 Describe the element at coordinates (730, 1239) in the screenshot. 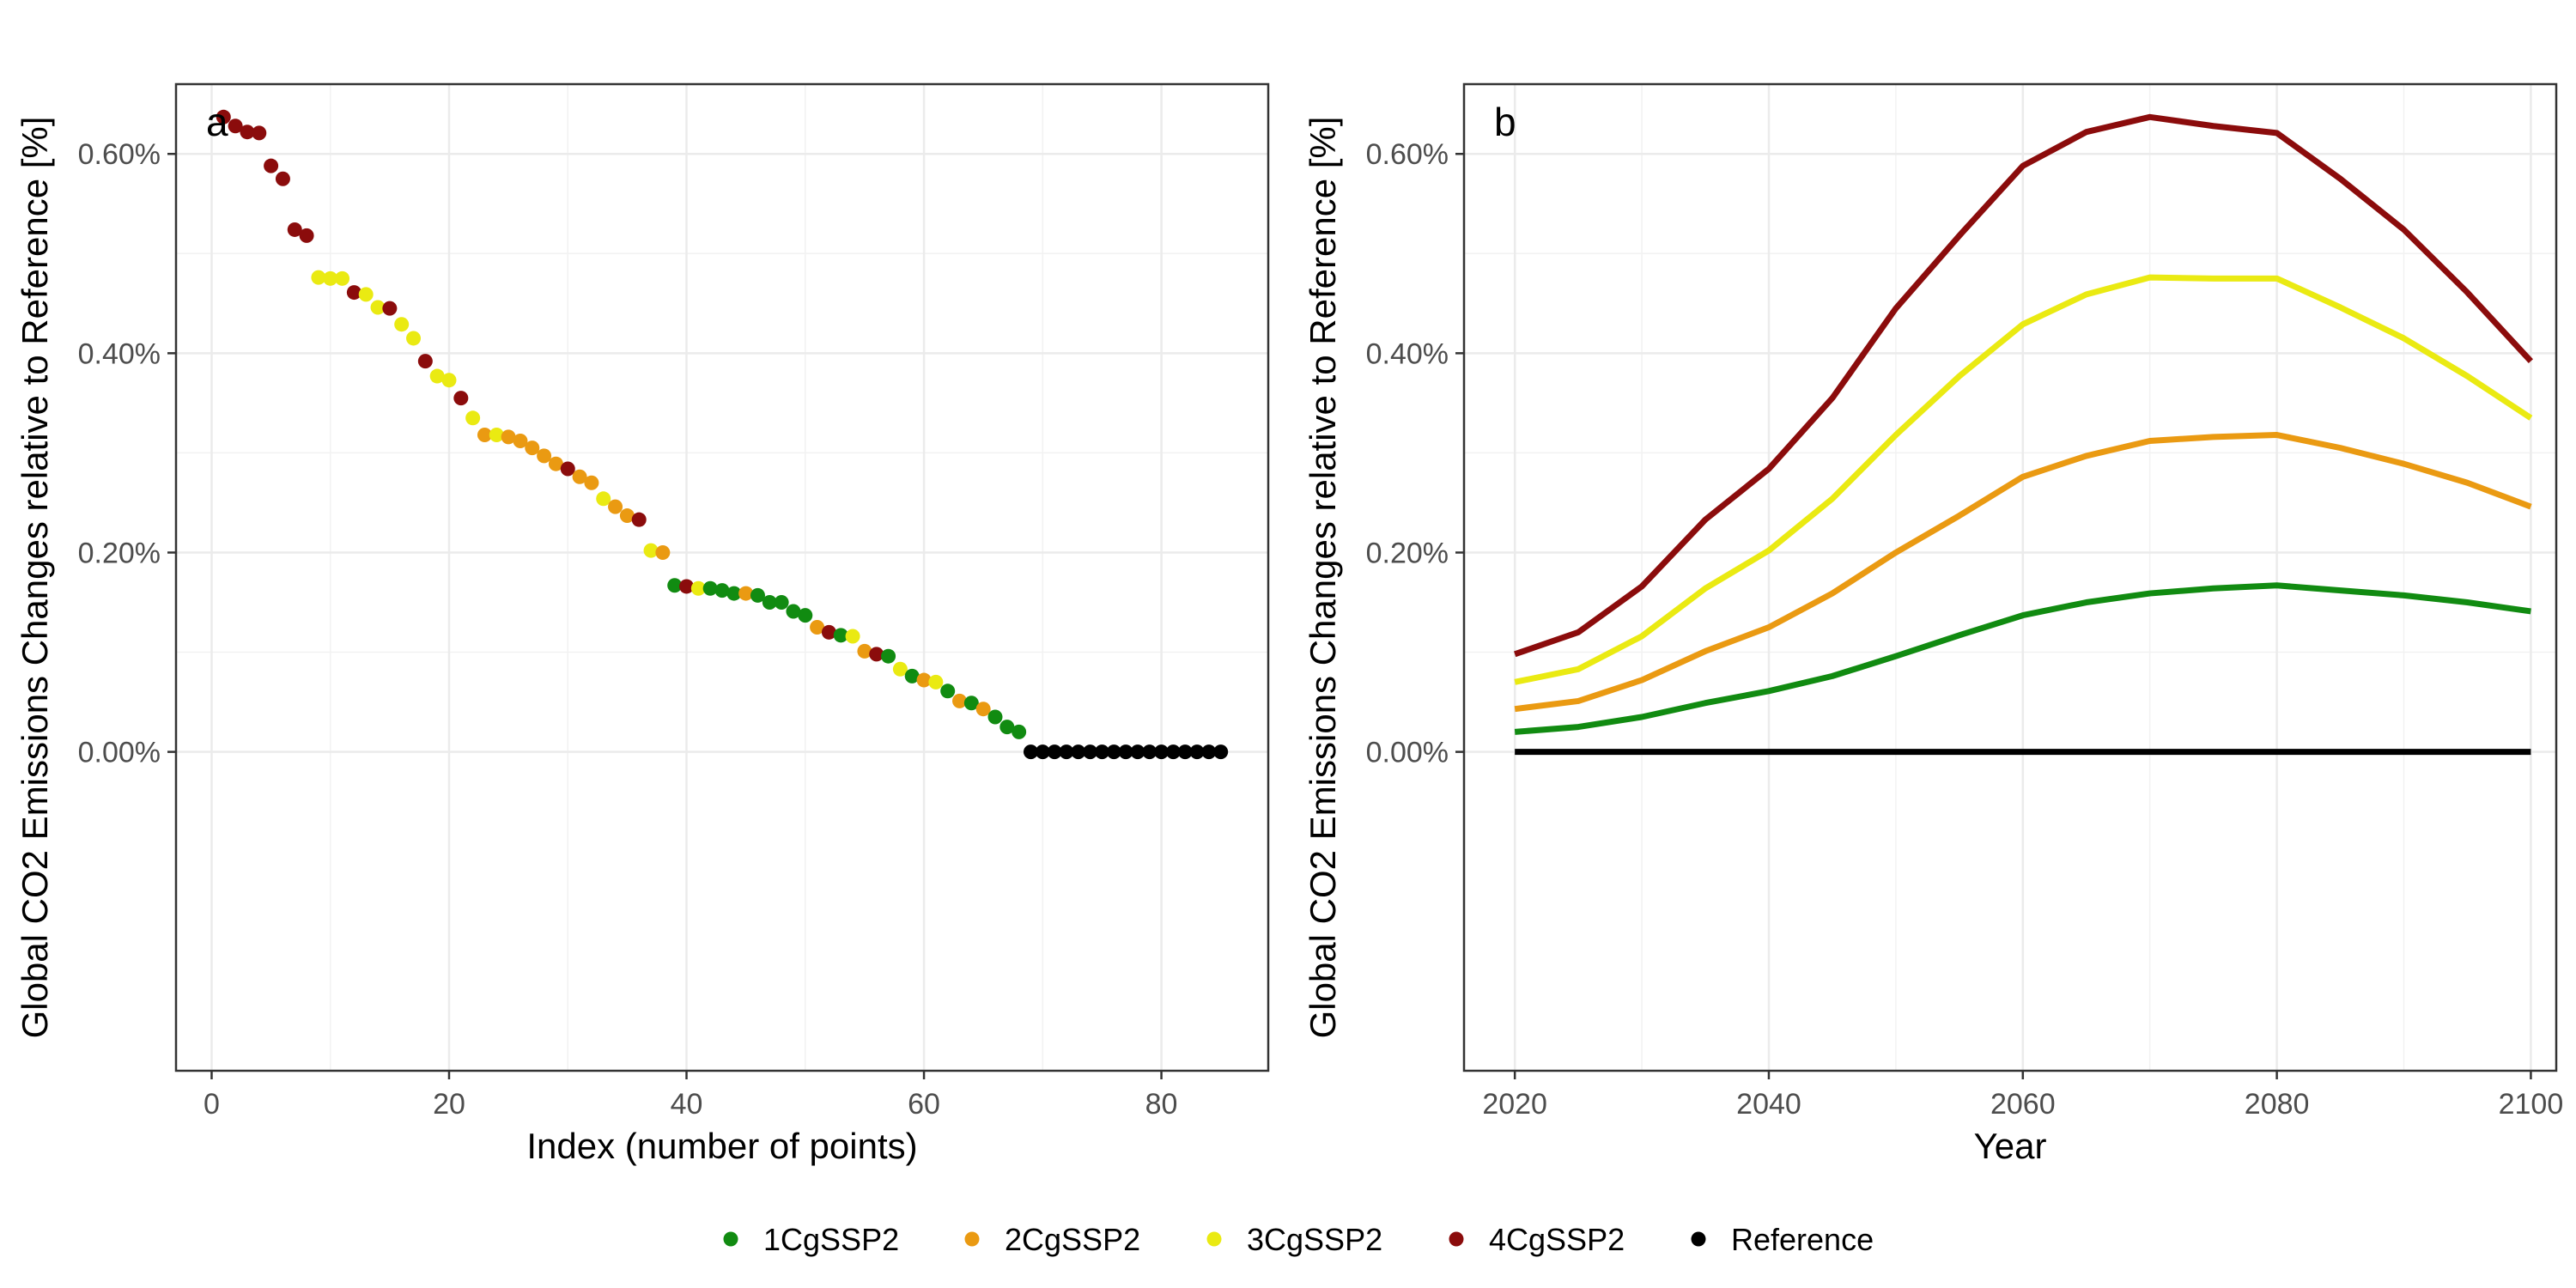

I see `legend-key` at that location.